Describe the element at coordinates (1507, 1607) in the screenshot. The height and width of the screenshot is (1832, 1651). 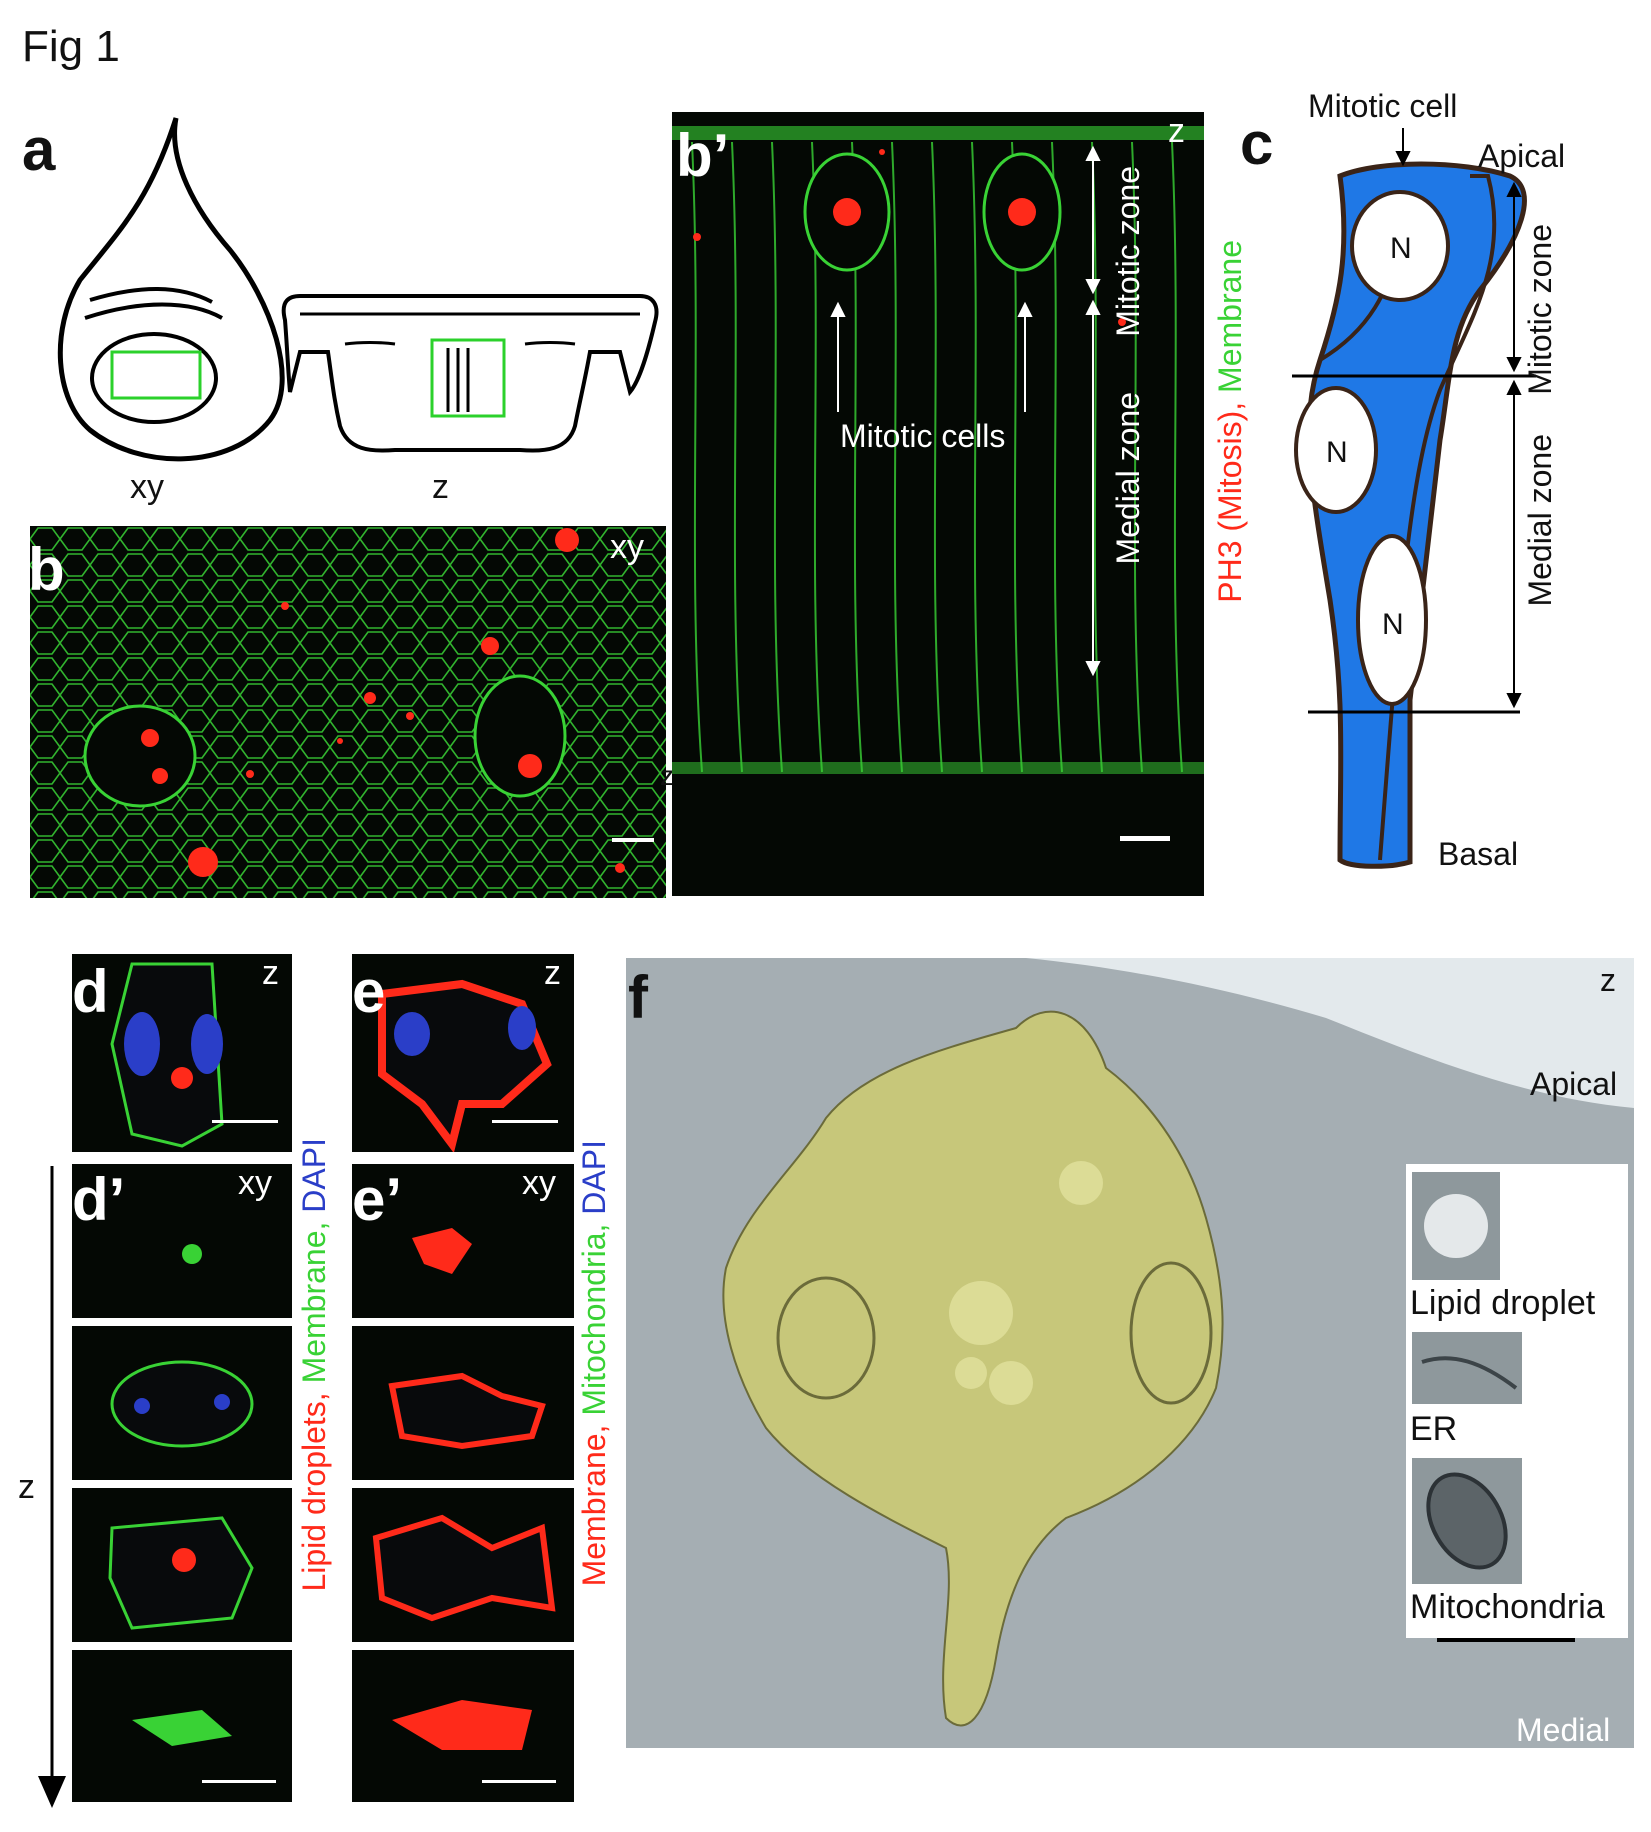
I see `inset-mito-label: Mitochondria` at that location.